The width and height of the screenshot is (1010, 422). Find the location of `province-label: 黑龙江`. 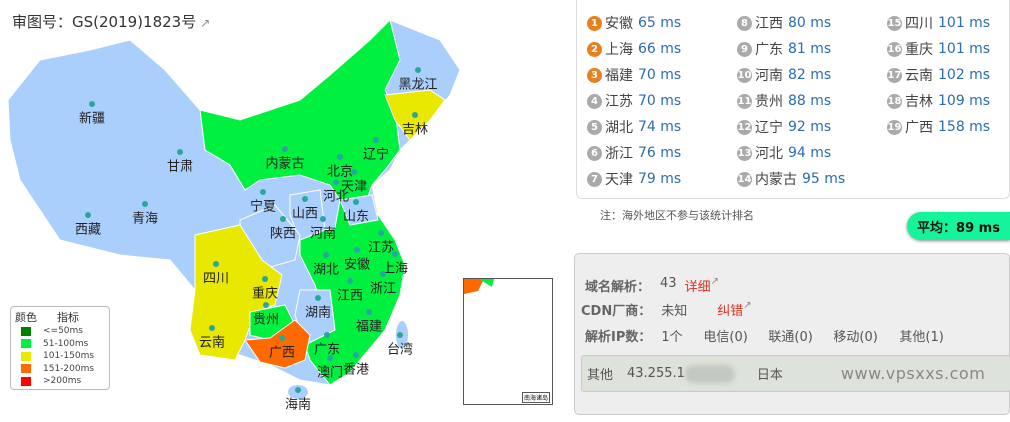

province-label: 黑龙江 is located at coordinates (418, 85).